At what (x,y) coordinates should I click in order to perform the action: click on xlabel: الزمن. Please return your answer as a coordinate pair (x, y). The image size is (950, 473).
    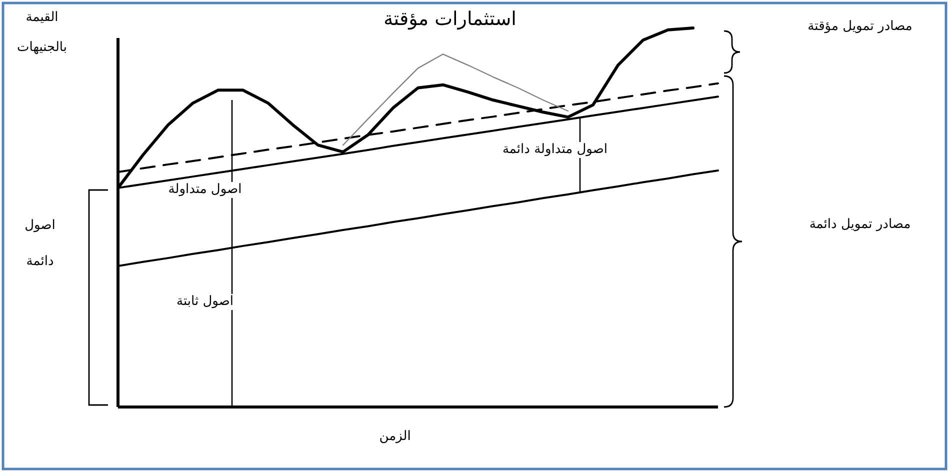
    Looking at the image, I should click on (395, 437).